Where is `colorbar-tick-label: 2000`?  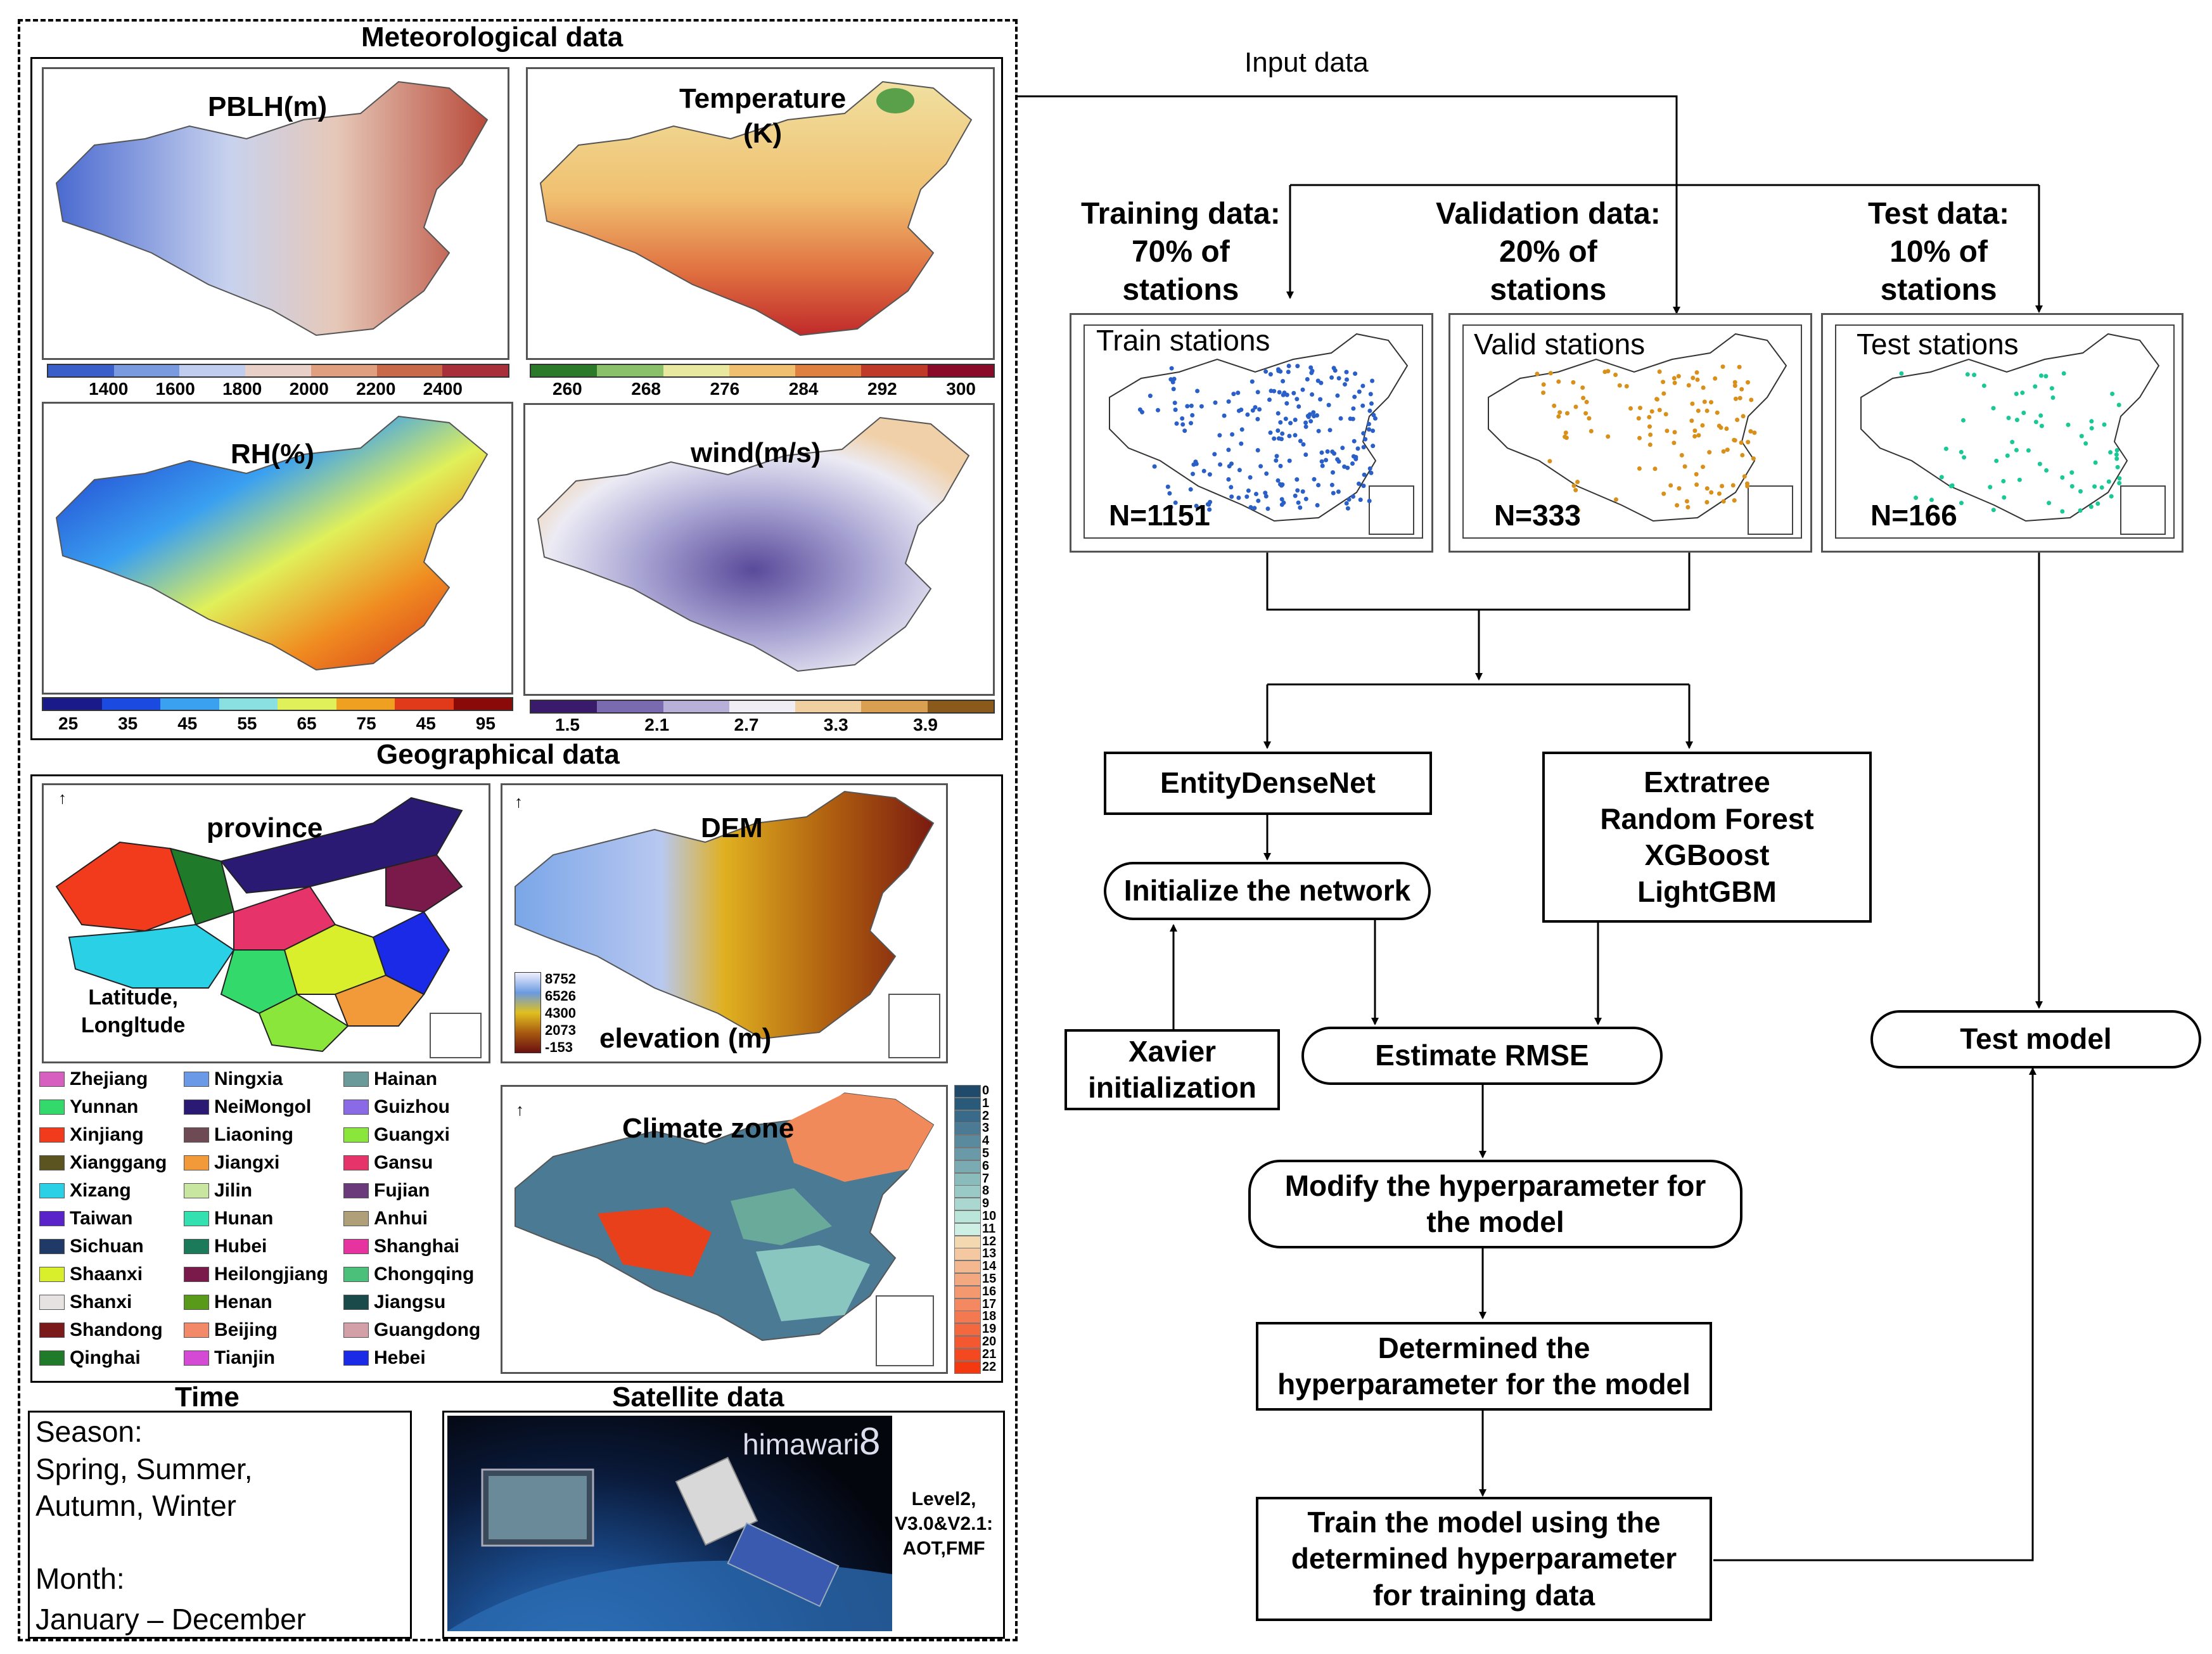 colorbar-tick-label: 2000 is located at coordinates (309, 389).